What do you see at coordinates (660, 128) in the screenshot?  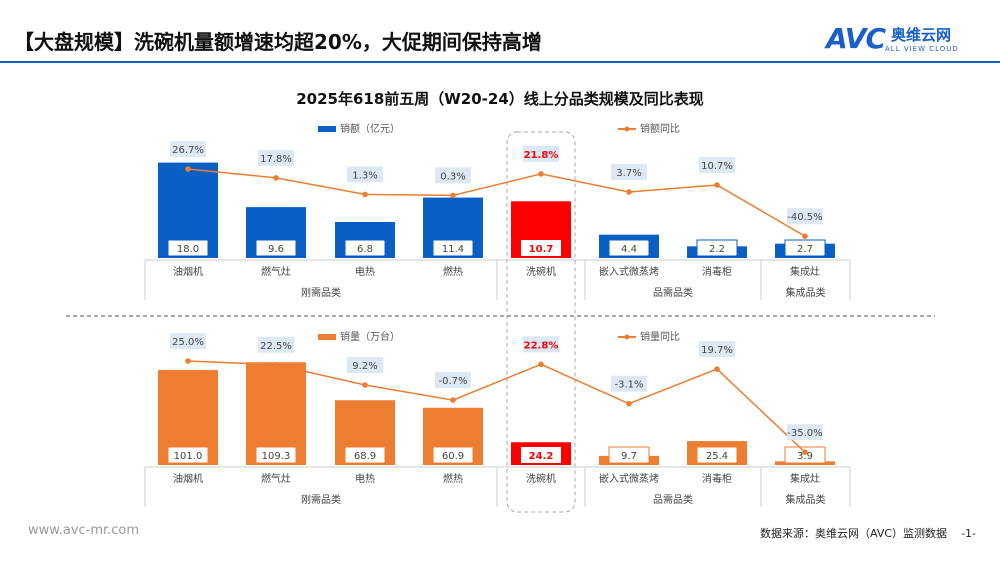 I see `legend-line-label: 销额同比` at bounding box center [660, 128].